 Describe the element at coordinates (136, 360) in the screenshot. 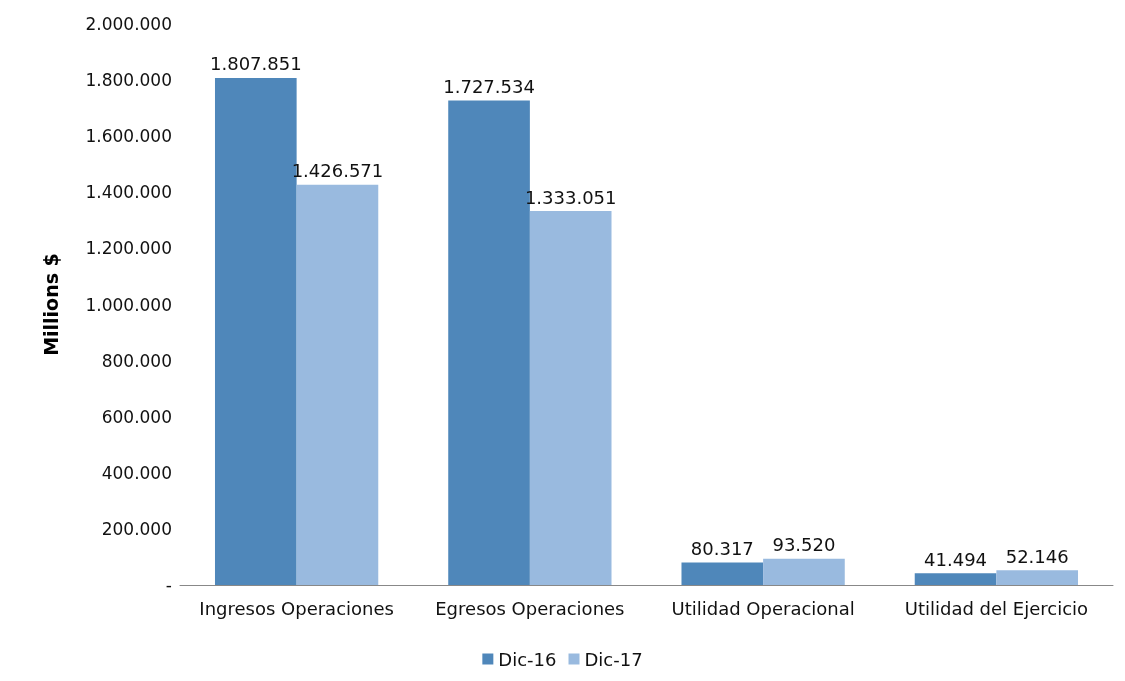

I see `y-tick-label: 800.000` at that location.